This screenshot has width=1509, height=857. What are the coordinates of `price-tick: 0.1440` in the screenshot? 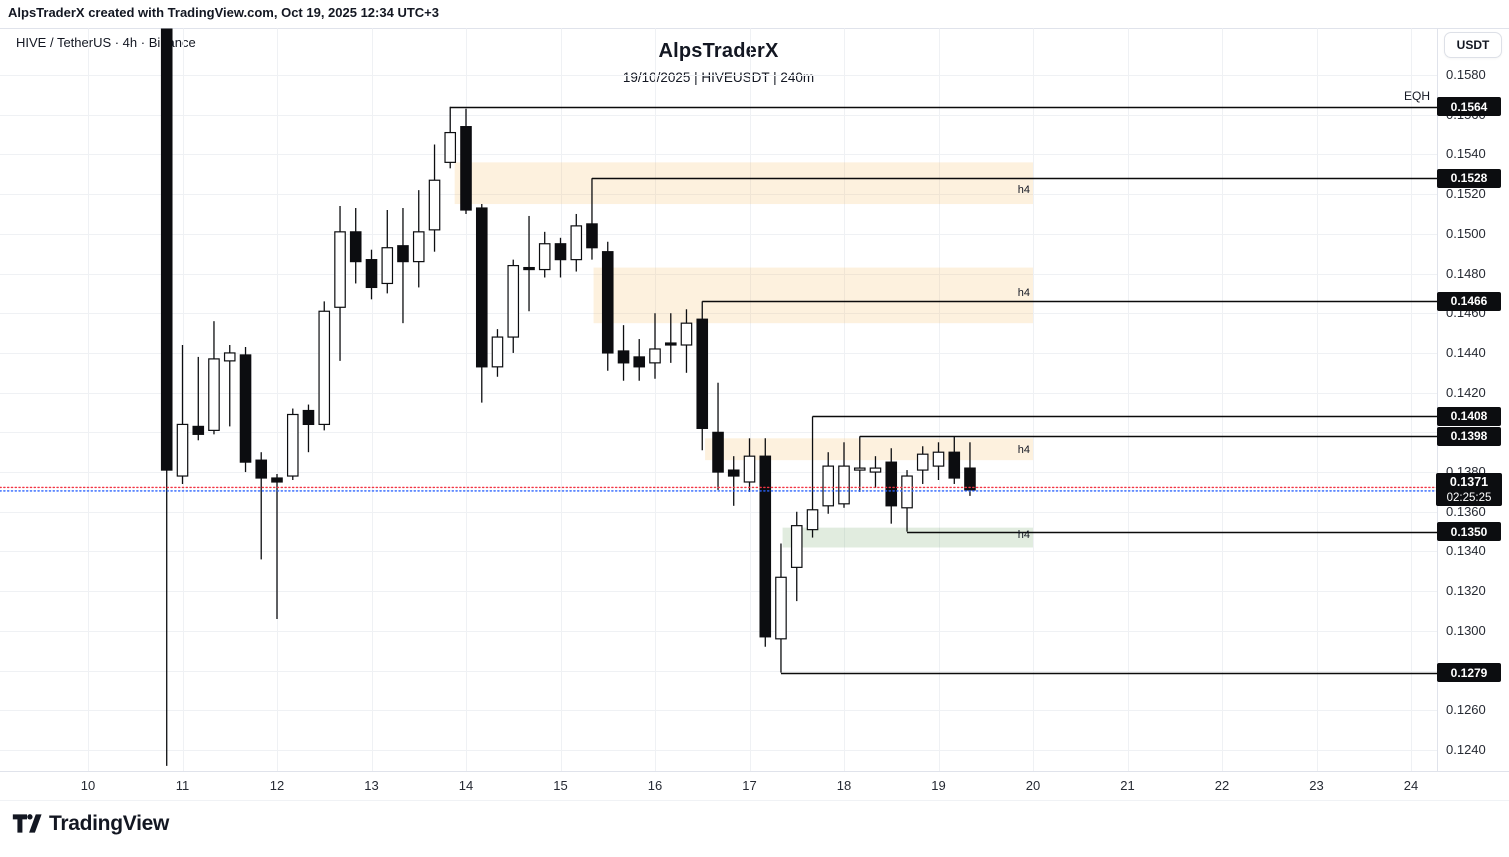 It's located at (1466, 352).